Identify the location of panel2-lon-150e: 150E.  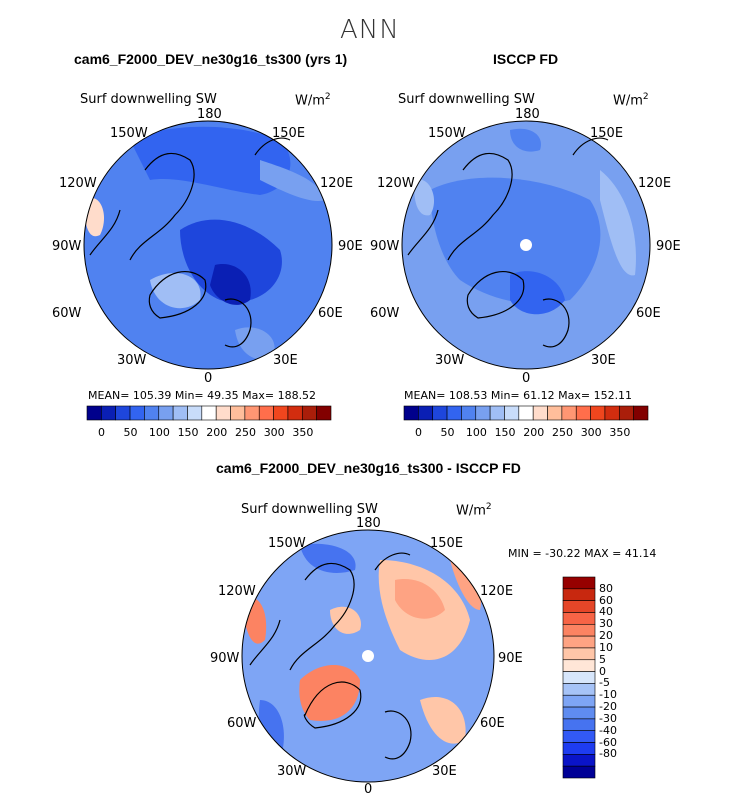
(607, 133).